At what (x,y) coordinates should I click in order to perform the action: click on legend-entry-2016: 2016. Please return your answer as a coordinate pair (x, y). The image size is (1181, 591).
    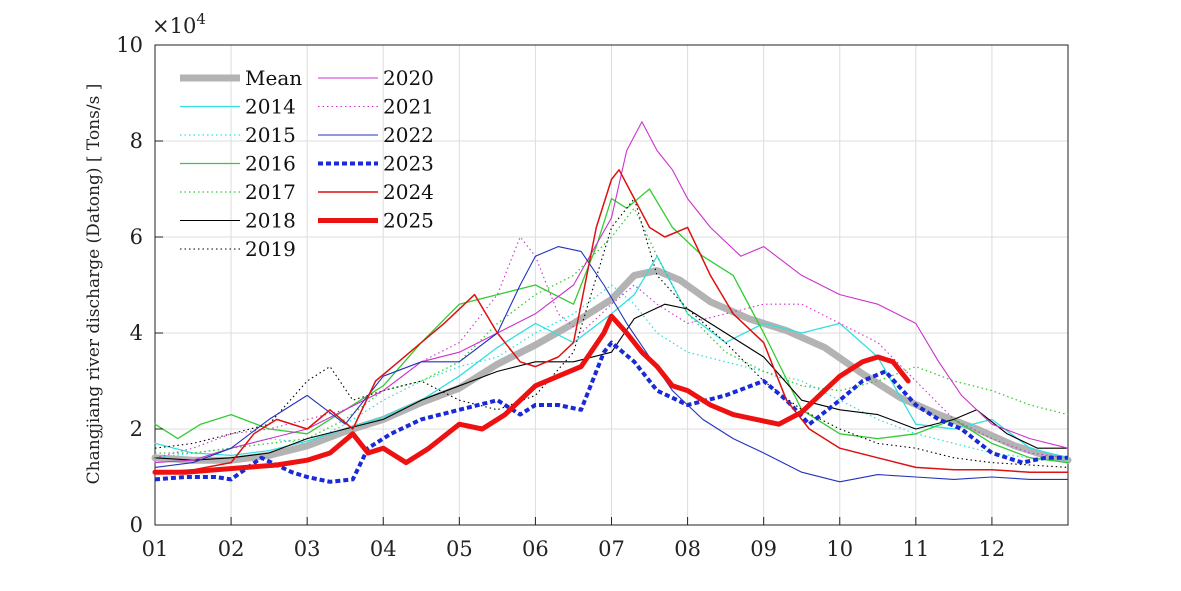
    Looking at the image, I should click on (238, 164).